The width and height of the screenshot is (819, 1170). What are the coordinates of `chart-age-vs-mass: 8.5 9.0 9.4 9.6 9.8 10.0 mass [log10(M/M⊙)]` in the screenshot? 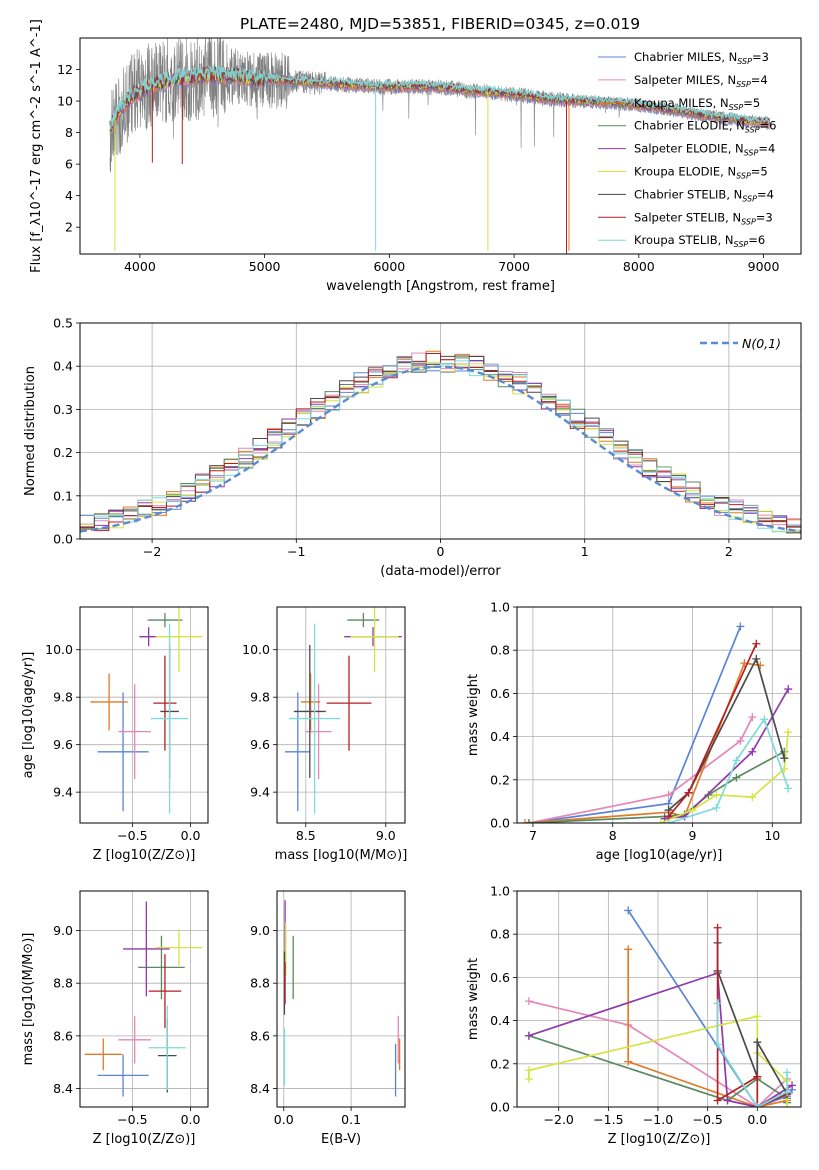 It's located at (325, 734).